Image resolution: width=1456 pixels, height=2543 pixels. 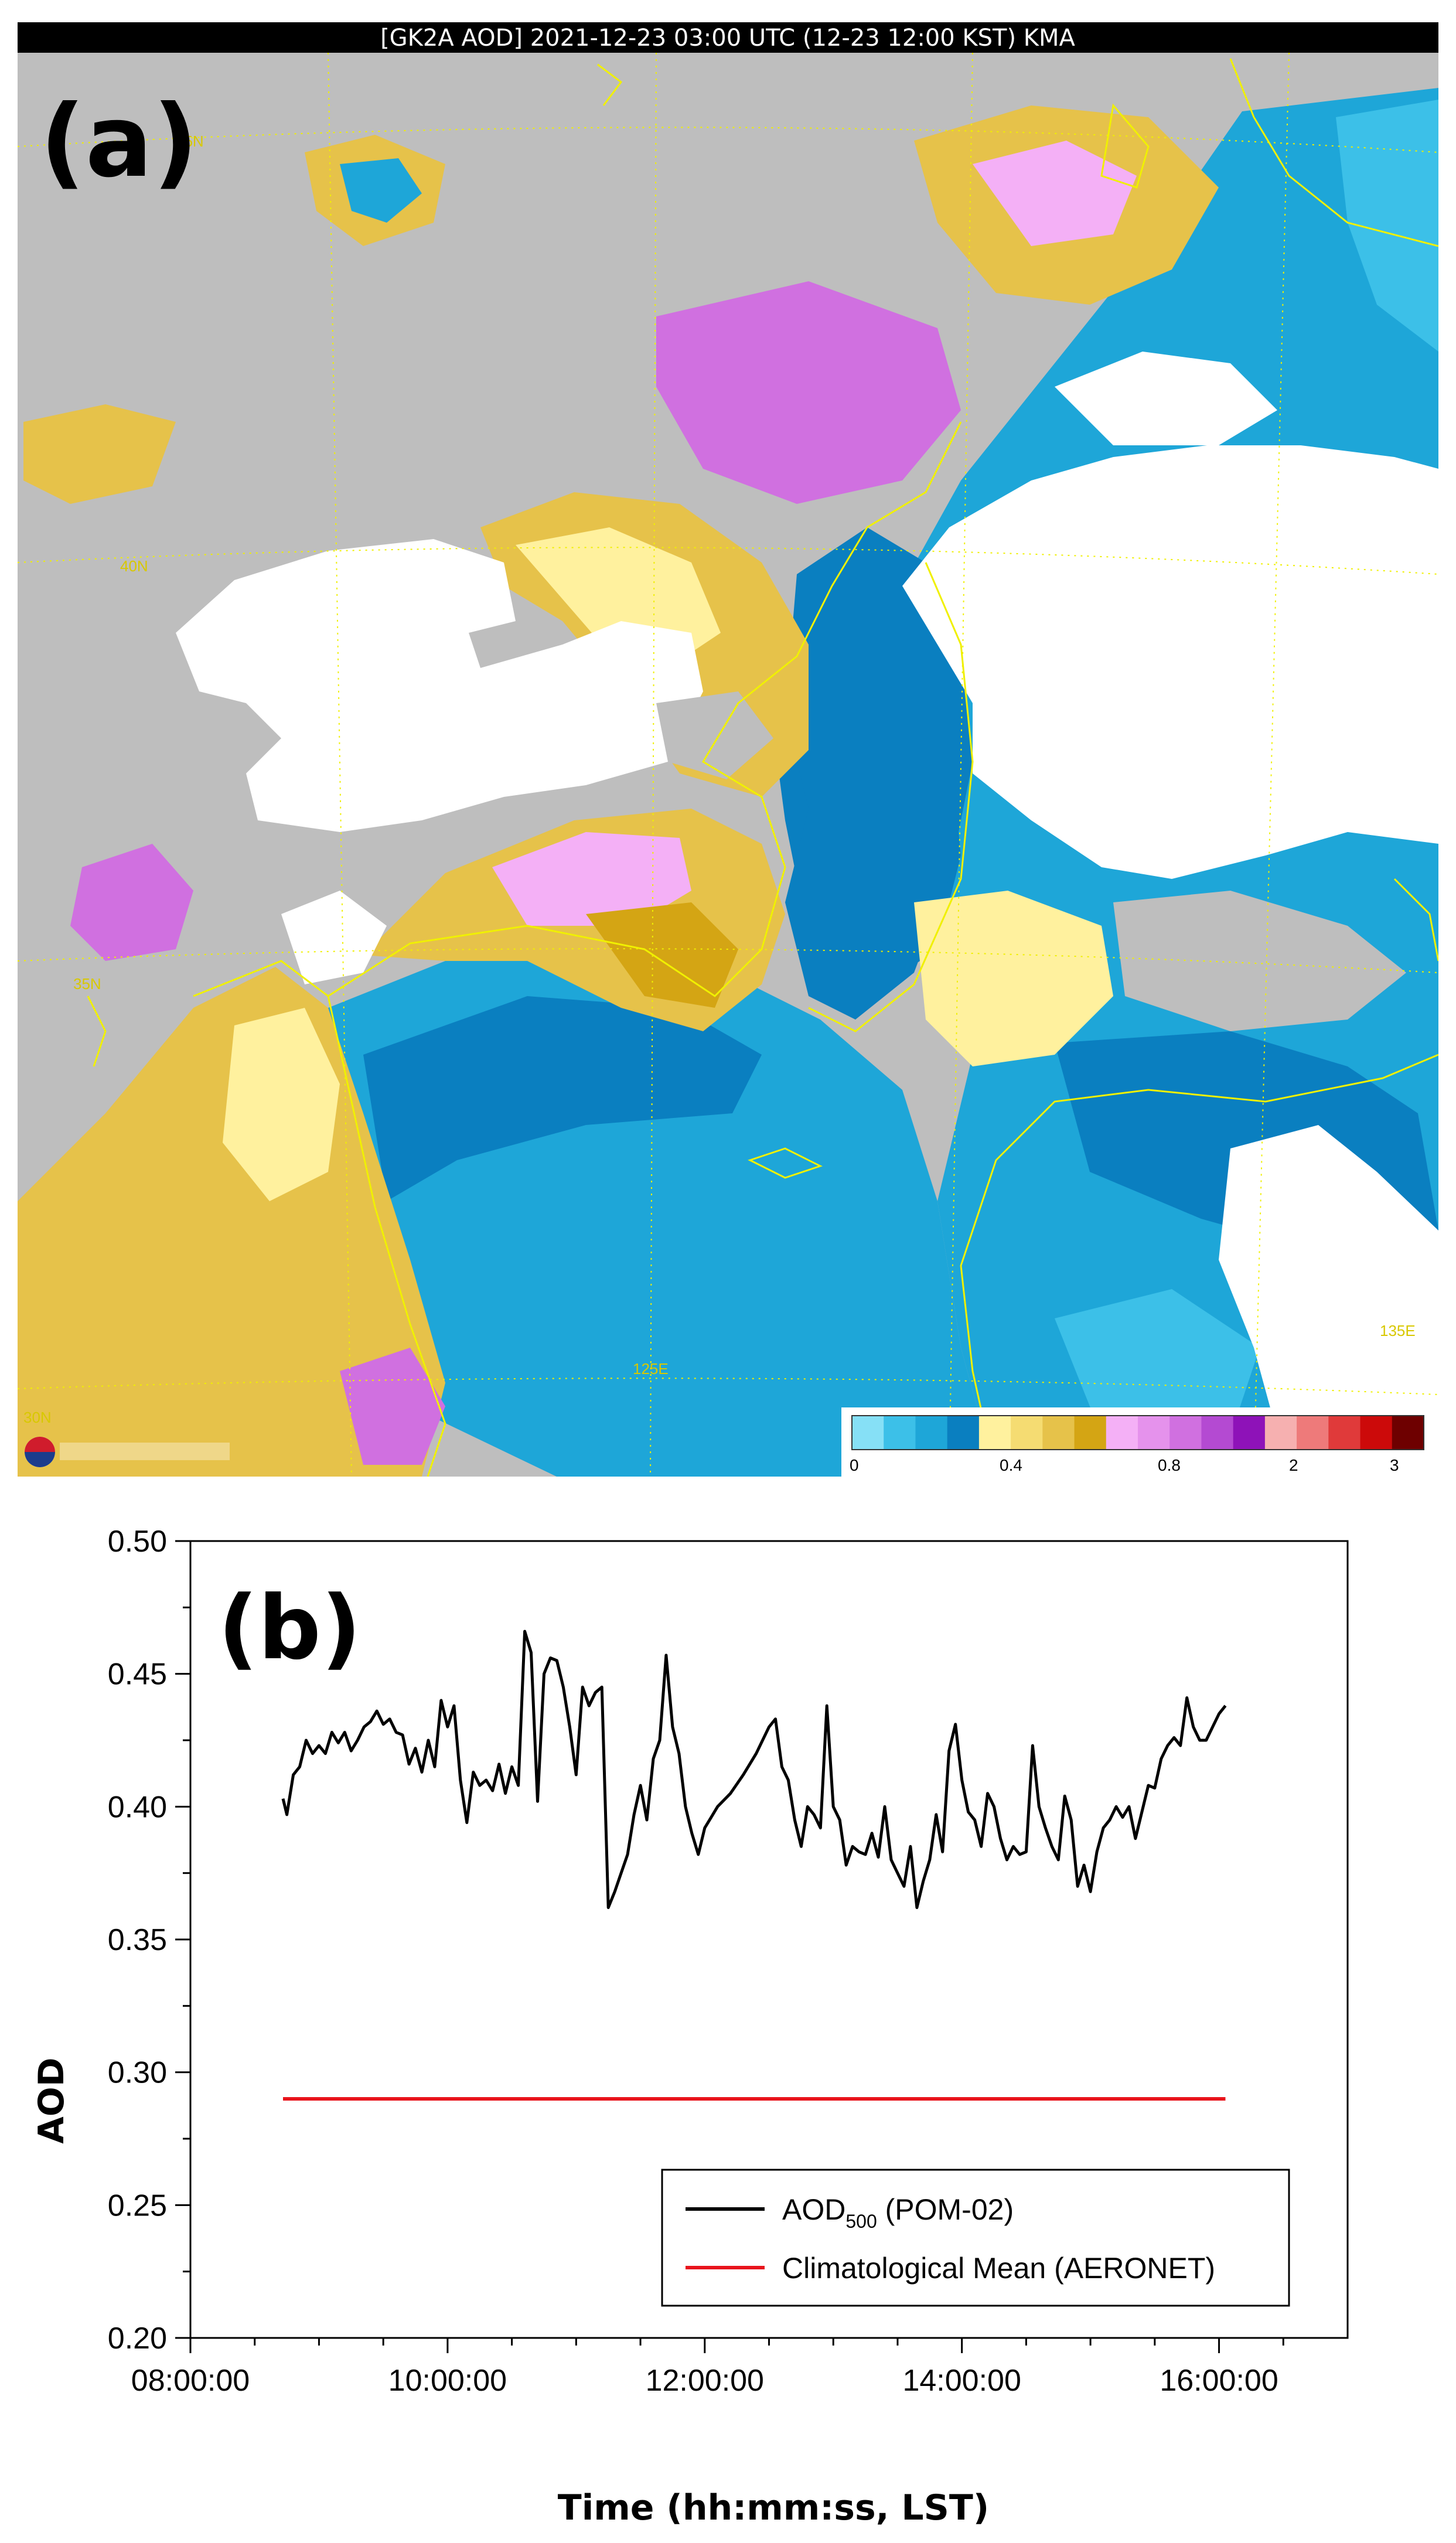 What do you see at coordinates (137, 2073) in the screenshot?
I see `y-tick-label: 0.30` at bounding box center [137, 2073].